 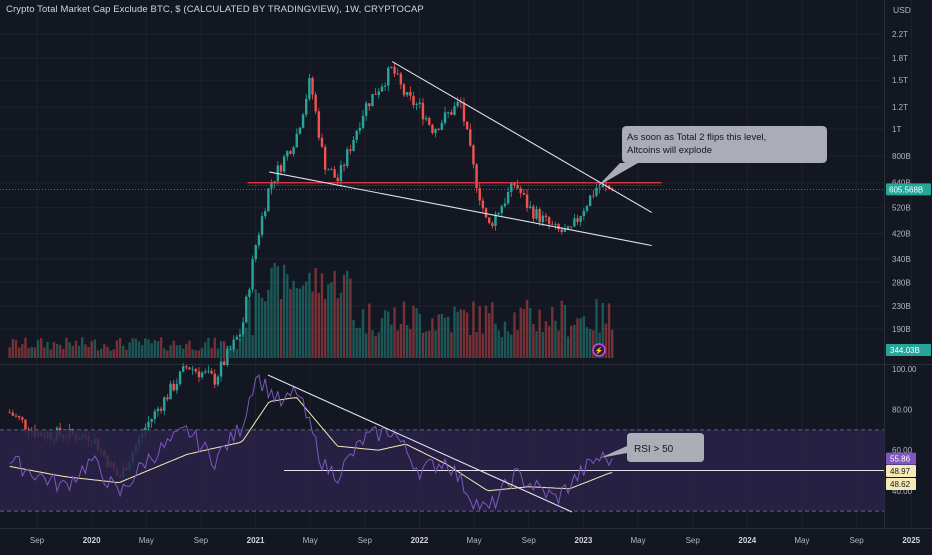 I want to click on current-price-text: 605.568B, so click(x=906, y=189).